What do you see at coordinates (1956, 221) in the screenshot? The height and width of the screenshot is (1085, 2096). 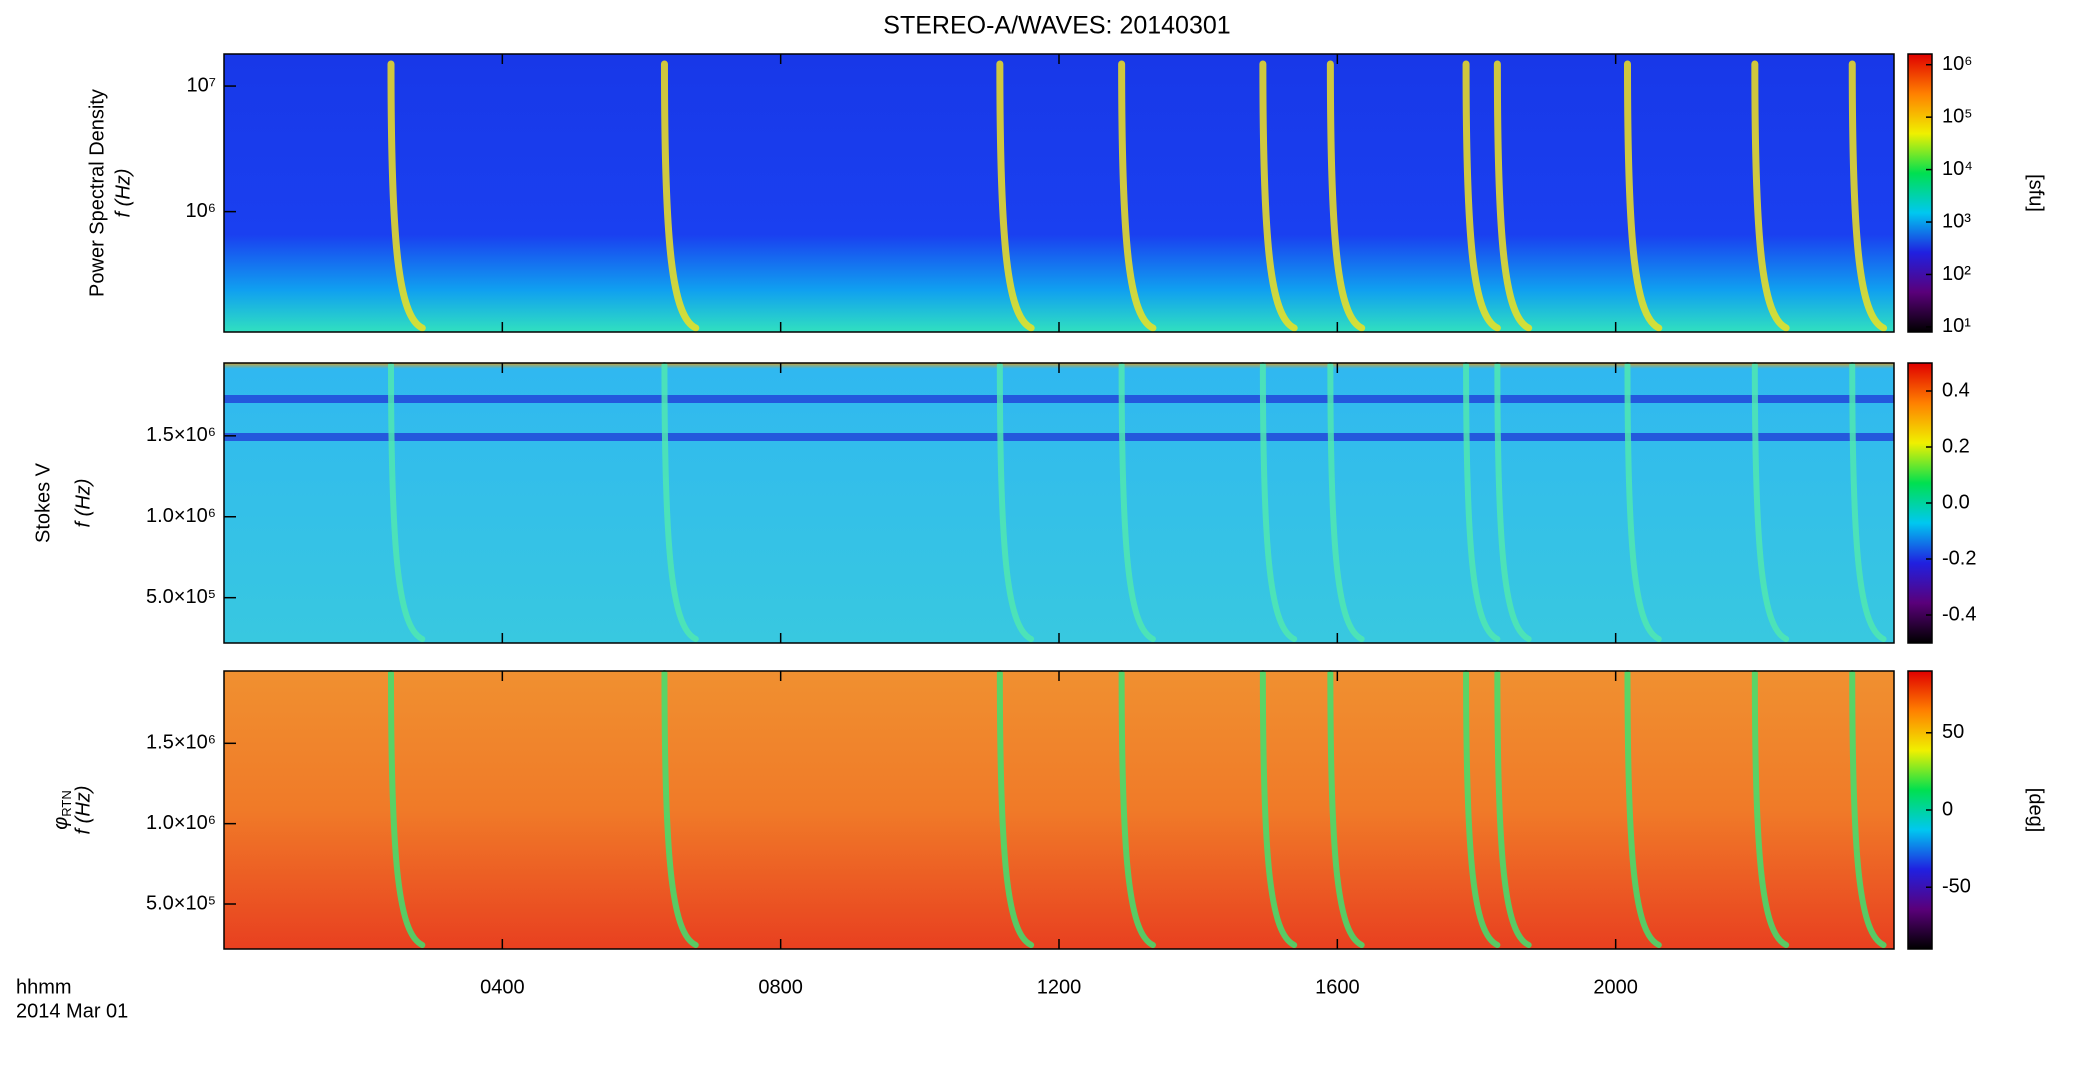 I see `colorbar-tick-label: 10³` at bounding box center [1956, 221].